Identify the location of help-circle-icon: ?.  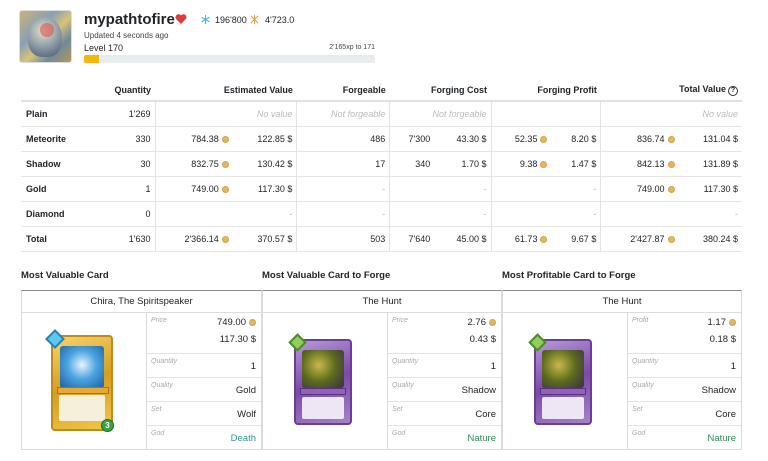
(733, 90).